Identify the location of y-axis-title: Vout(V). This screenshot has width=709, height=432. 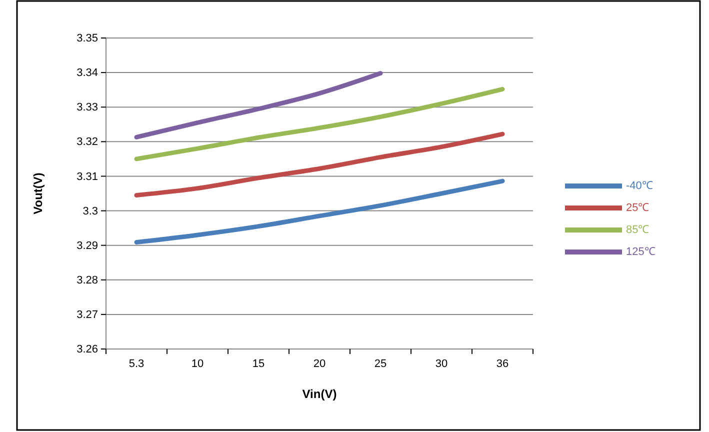
(38, 193).